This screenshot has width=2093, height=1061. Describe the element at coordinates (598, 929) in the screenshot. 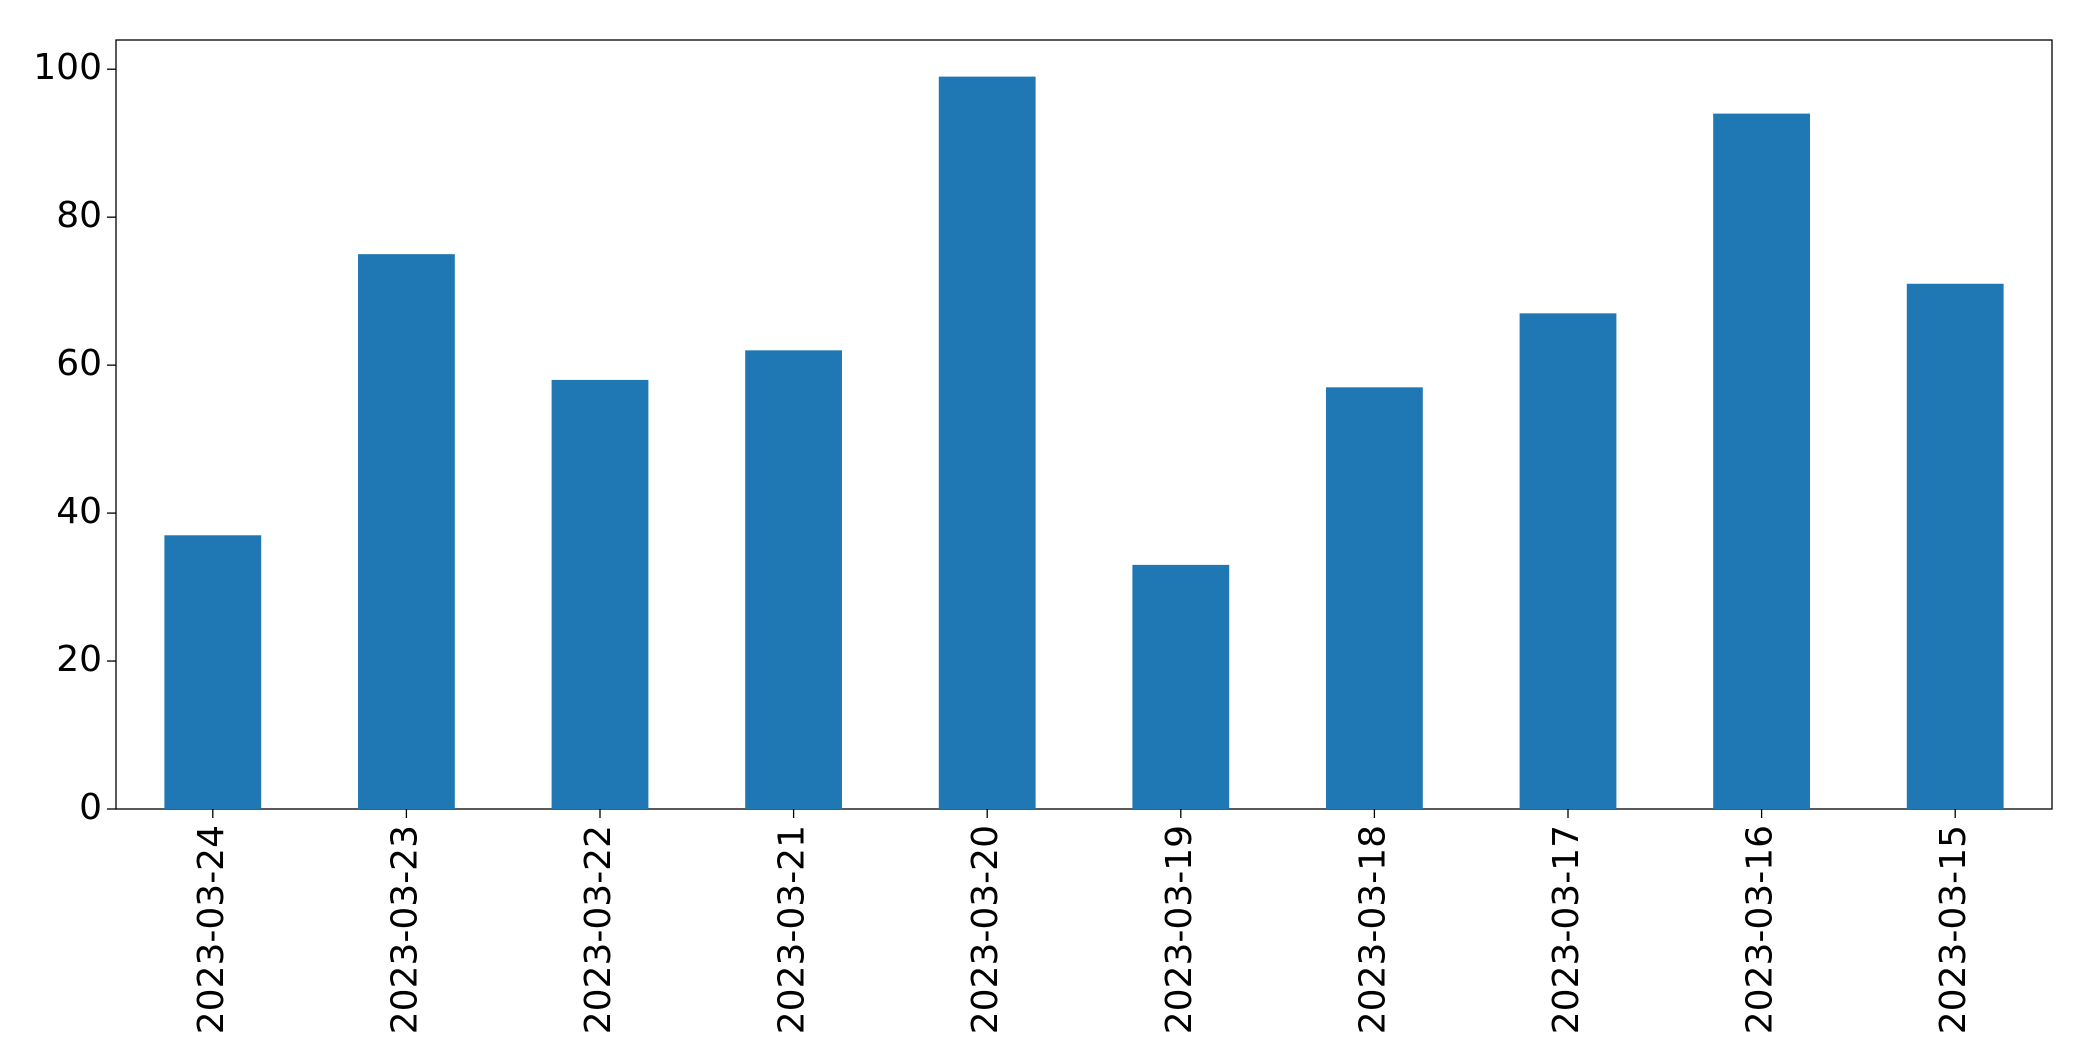

I see `x-tick-label: 2023-03-22` at that location.